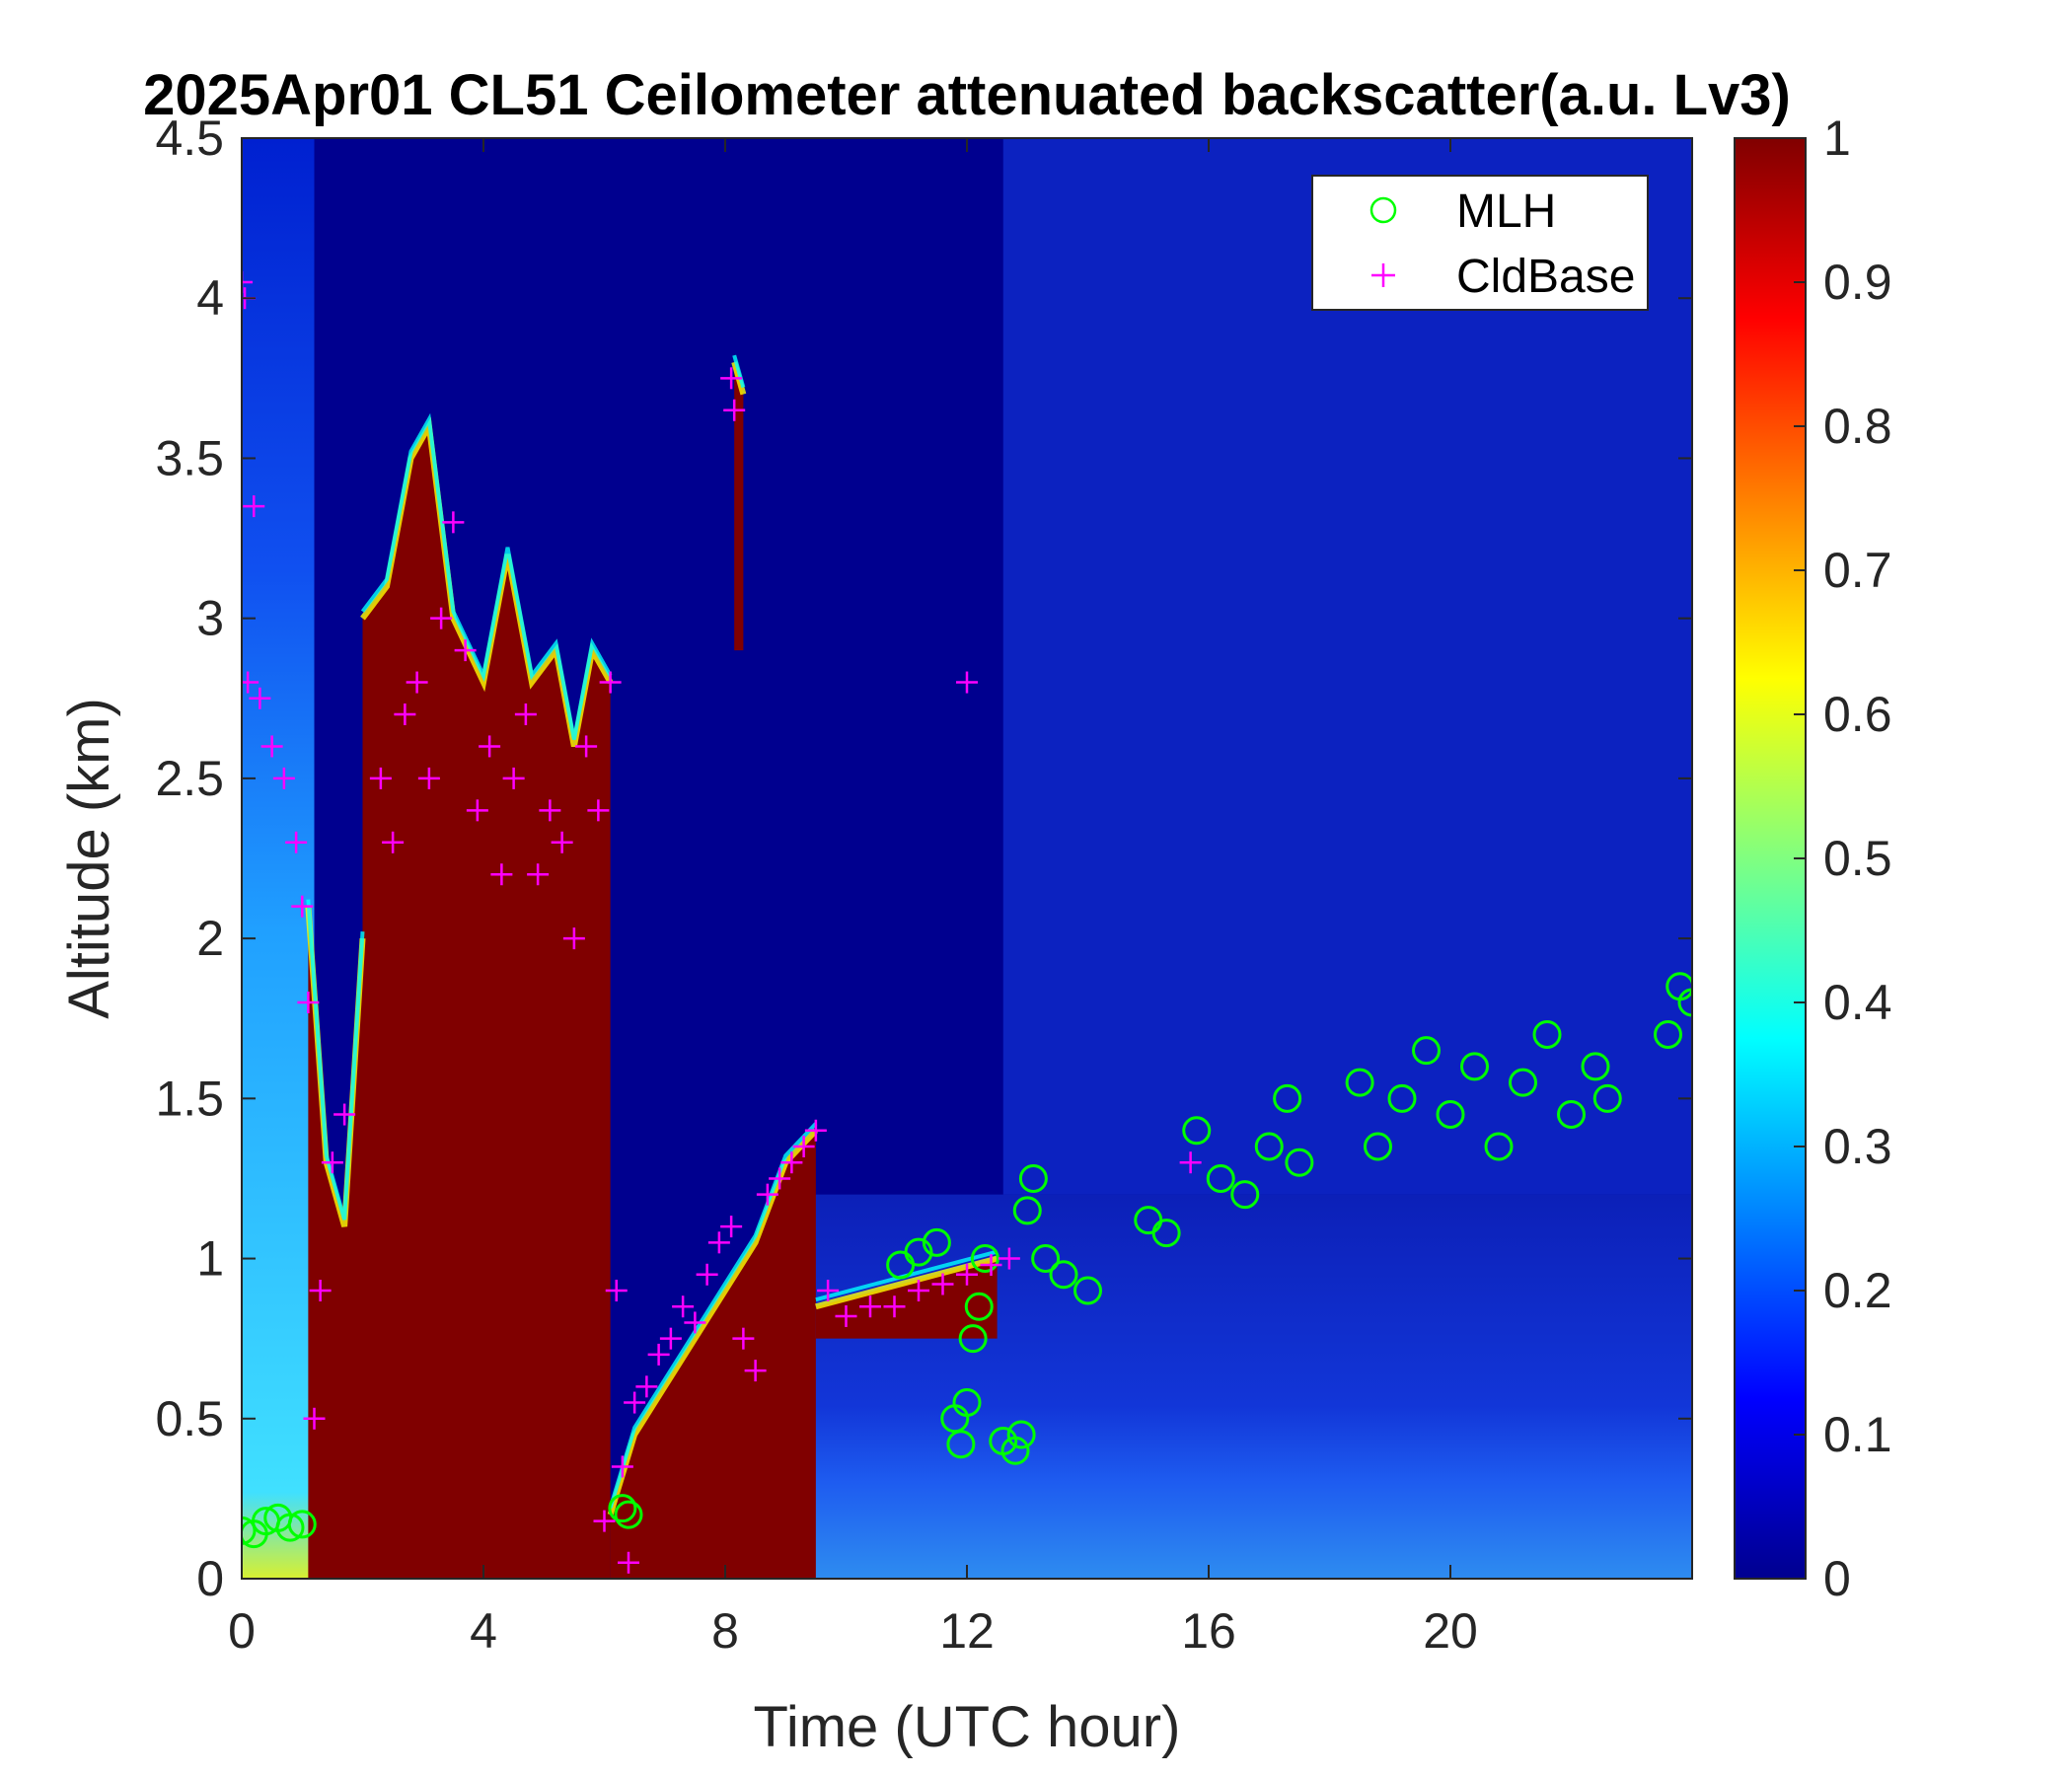  What do you see at coordinates (1546, 277) in the screenshot?
I see `legend-cldbase-label: CldBase` at bounding box center [1546, 277].